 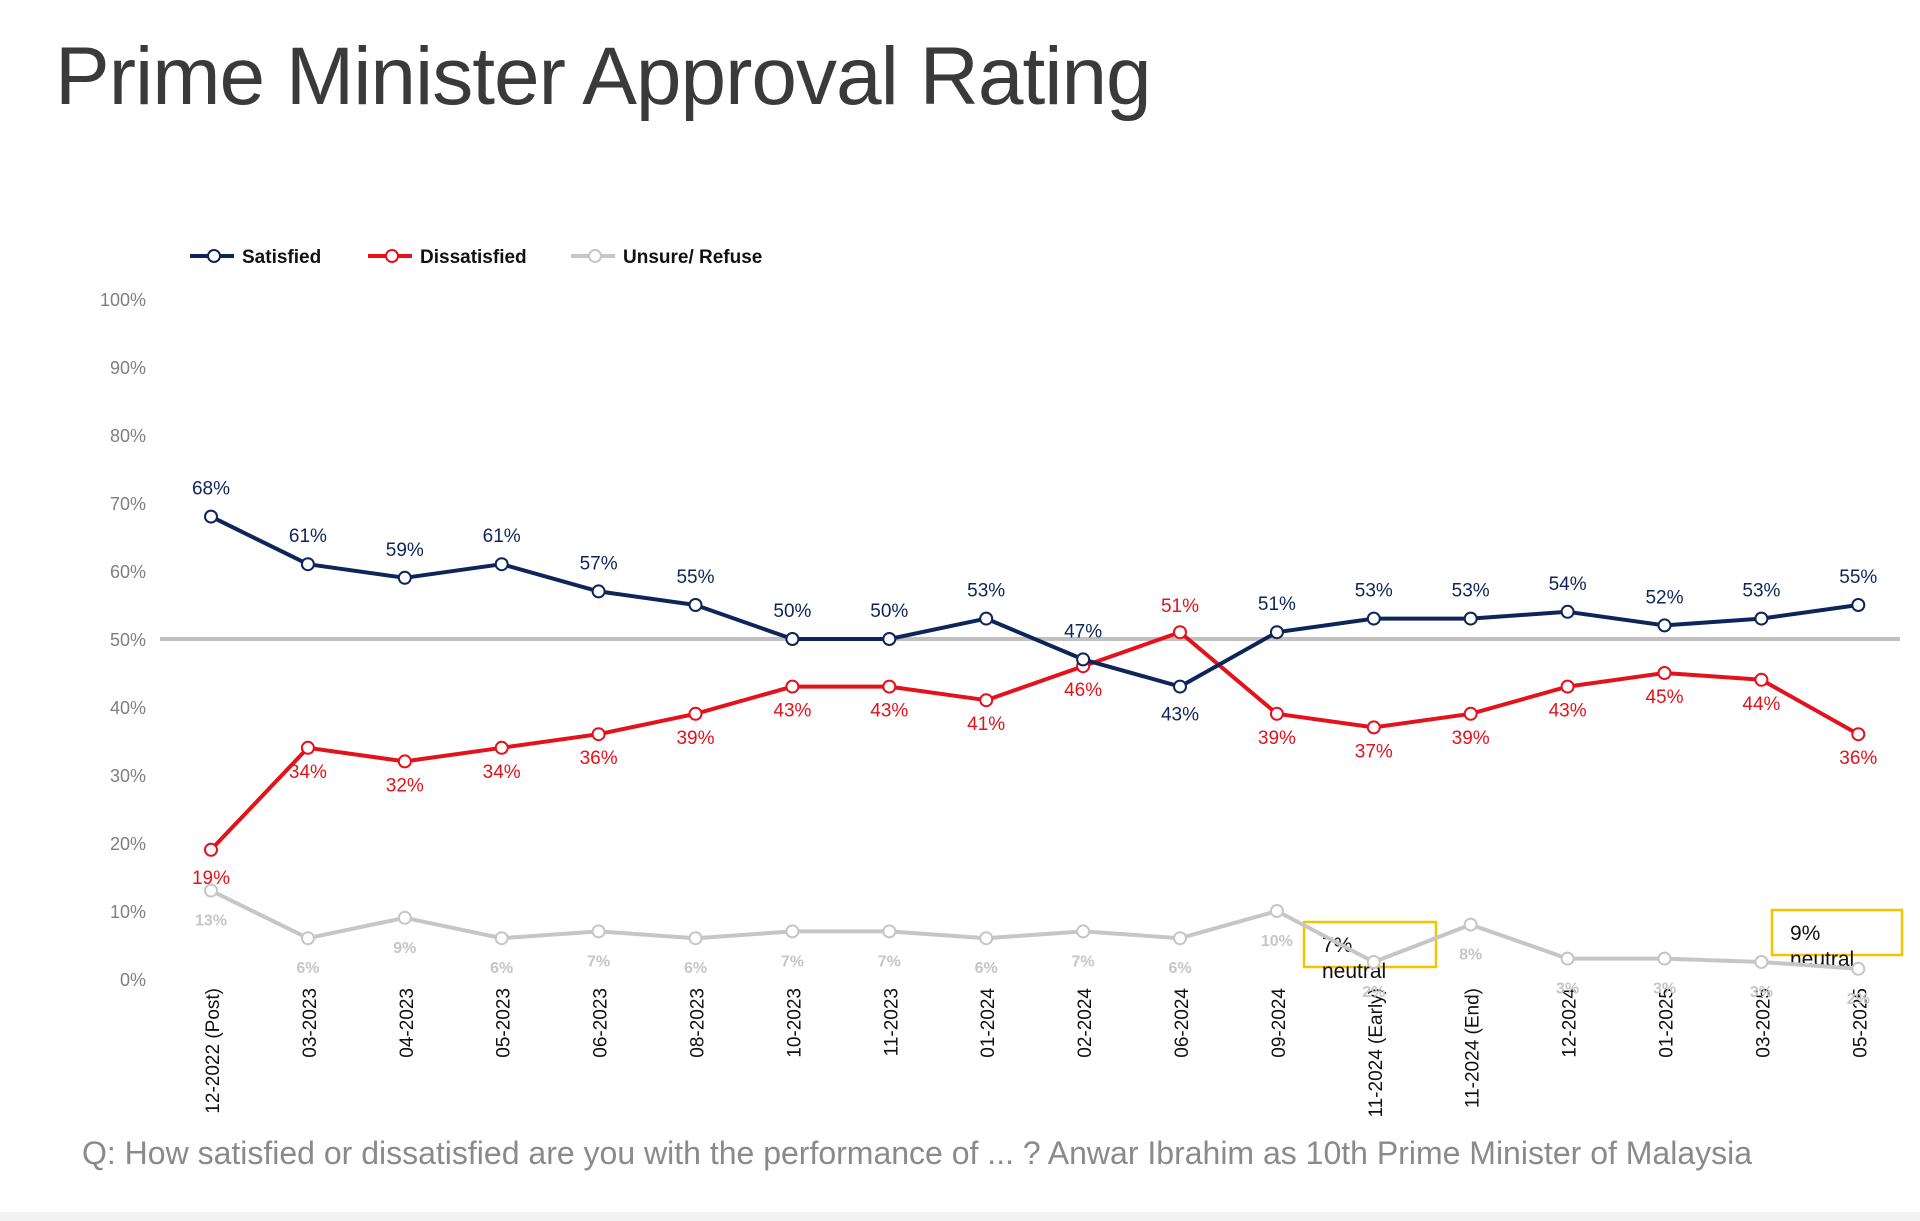 What do you see at coordinates (1373, 992) in the screenshot?
I see `data-label: 2%` at bounding box center [1373, 992].